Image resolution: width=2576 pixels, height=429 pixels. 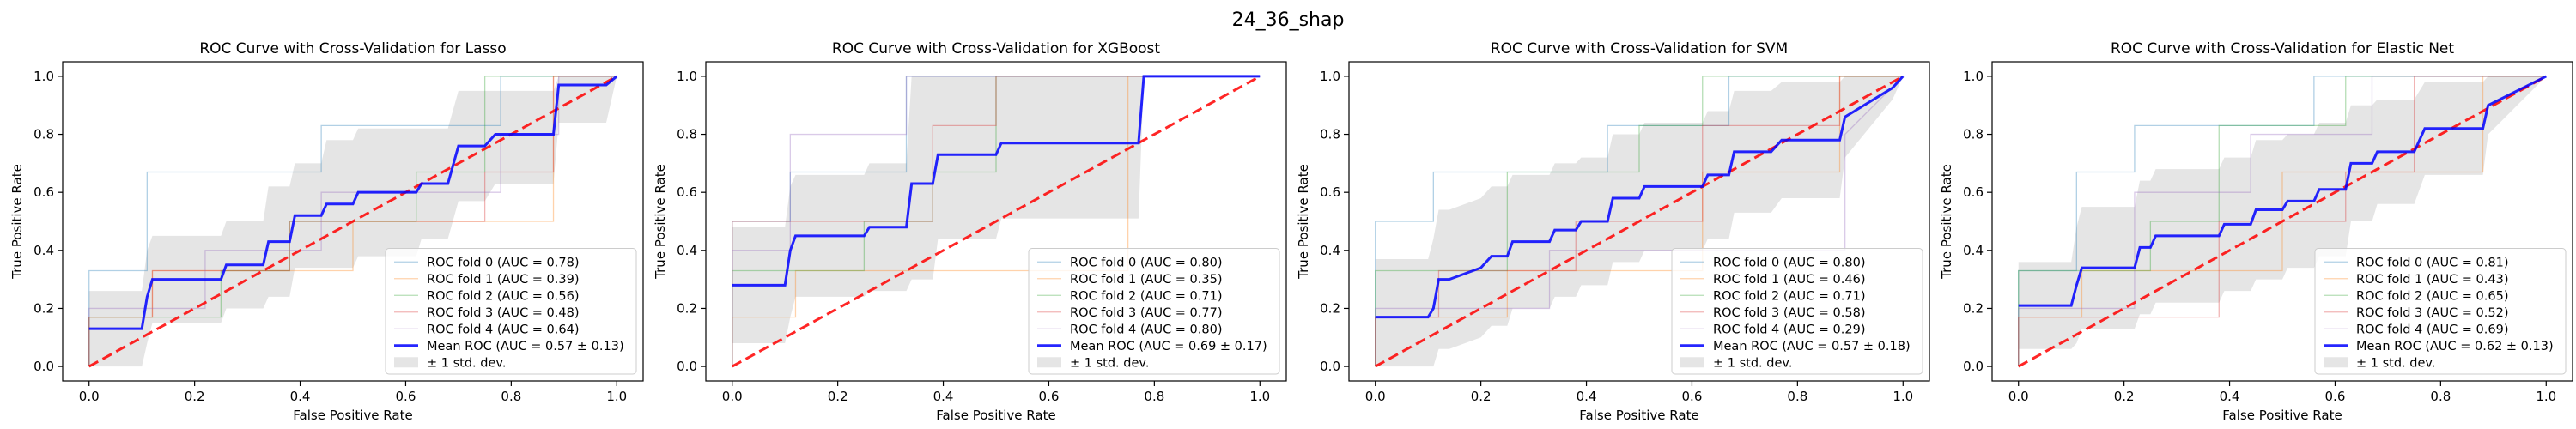 What do you see at coordinates (1146, 296) in the screenshot?
I see `legend-label: ROC fold 2 (AUC = 0.71)` at bounding box center [1146, 296].